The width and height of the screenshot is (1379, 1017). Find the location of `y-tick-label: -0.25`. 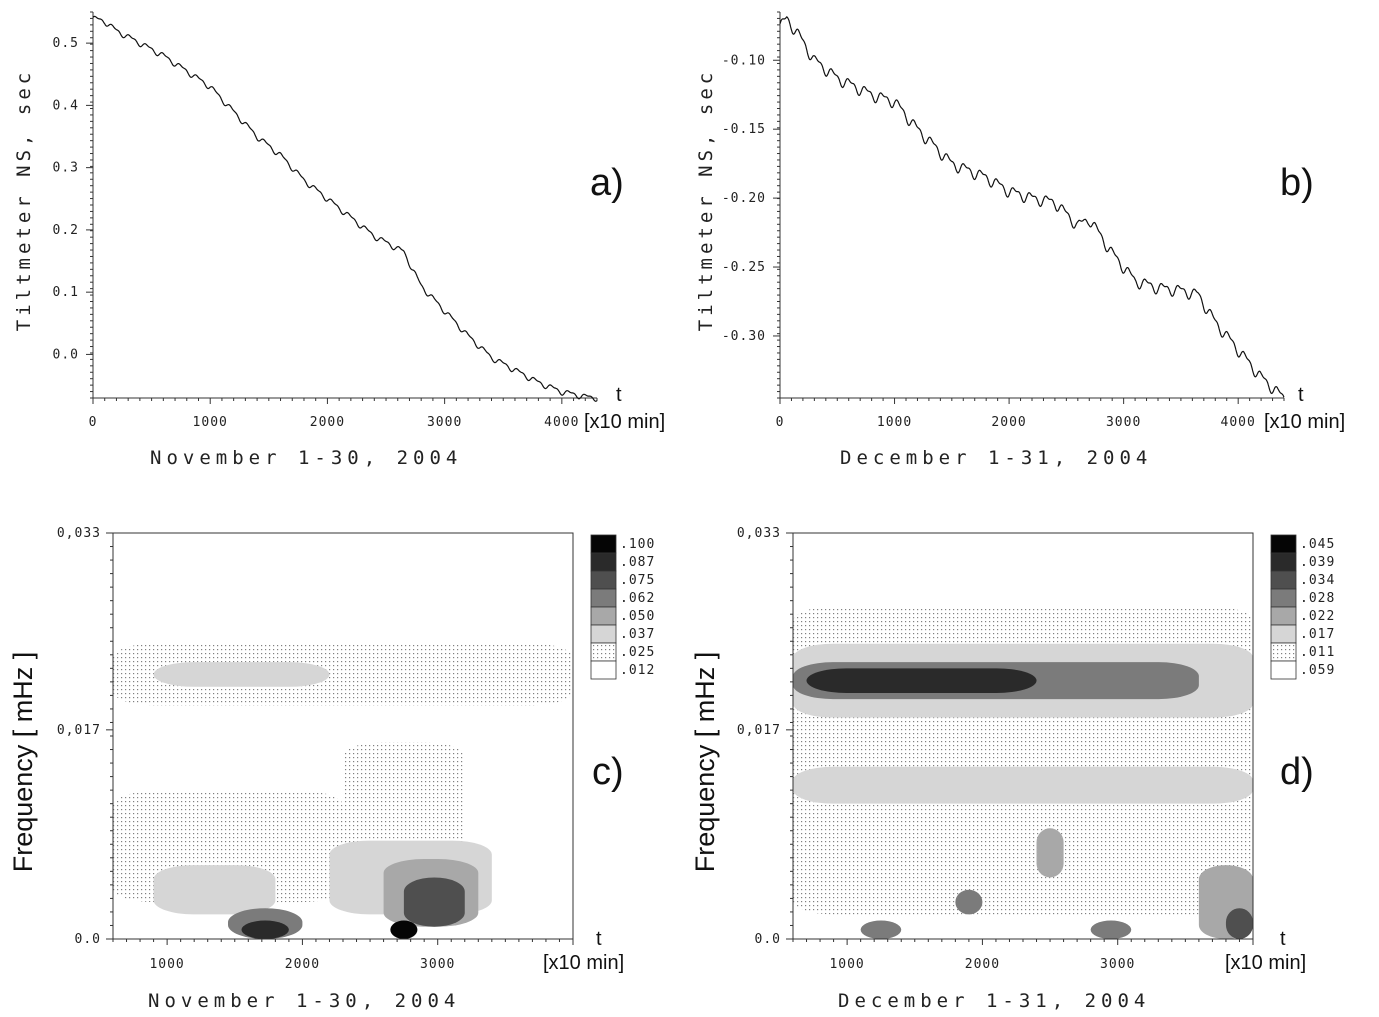

y-tick-label: -0.25 is located at coordinates (744, 267).